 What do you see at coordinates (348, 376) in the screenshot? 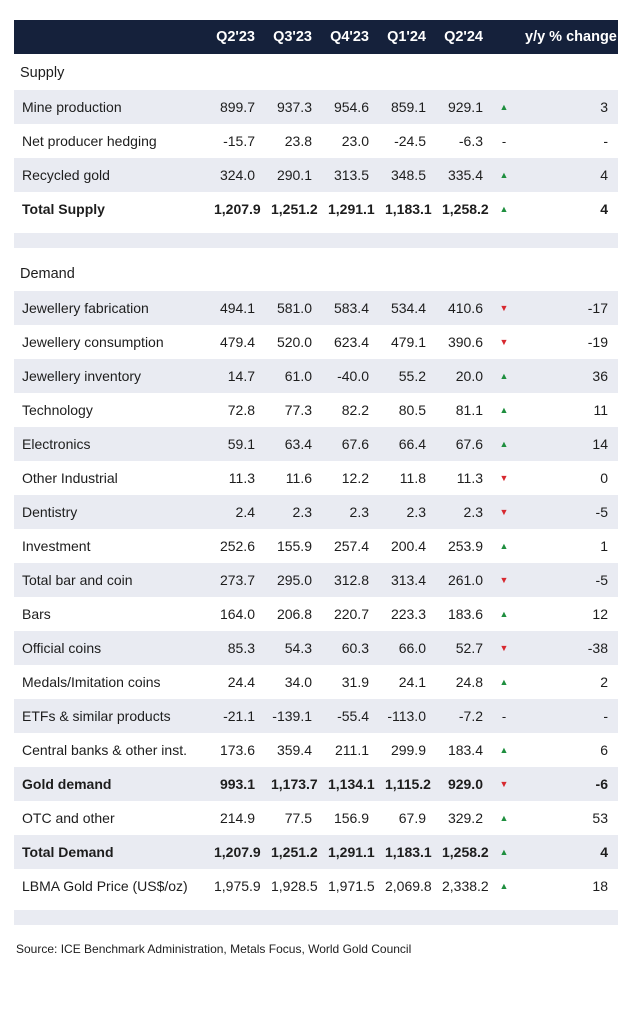
I see `value-Q4-23: -40.0` at bounding box center [348, 376].